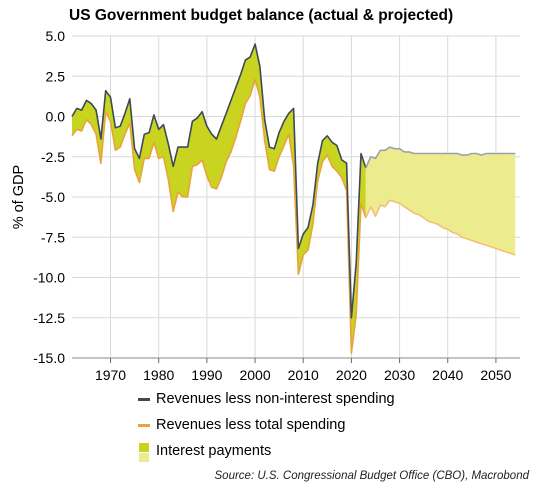 The height and width of the screenshot is (495, 538). What do you see at coordinates (214, 451) in the screenshot?
I see `legend-label: Interest payments` at bounding box center [214, 451].